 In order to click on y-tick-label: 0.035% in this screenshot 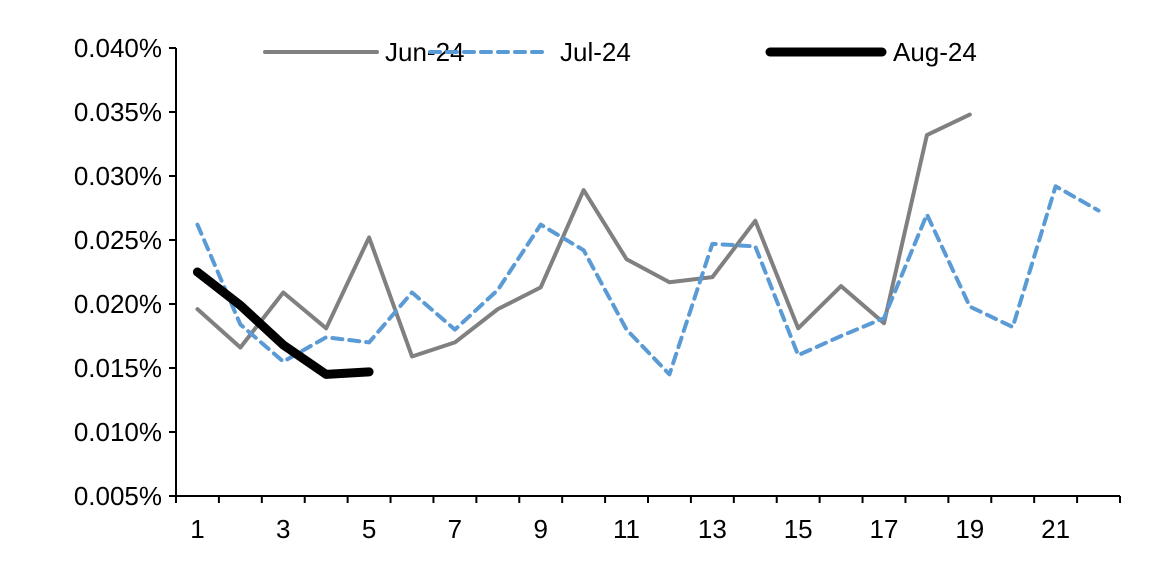, I will do `click(118, 112)`.